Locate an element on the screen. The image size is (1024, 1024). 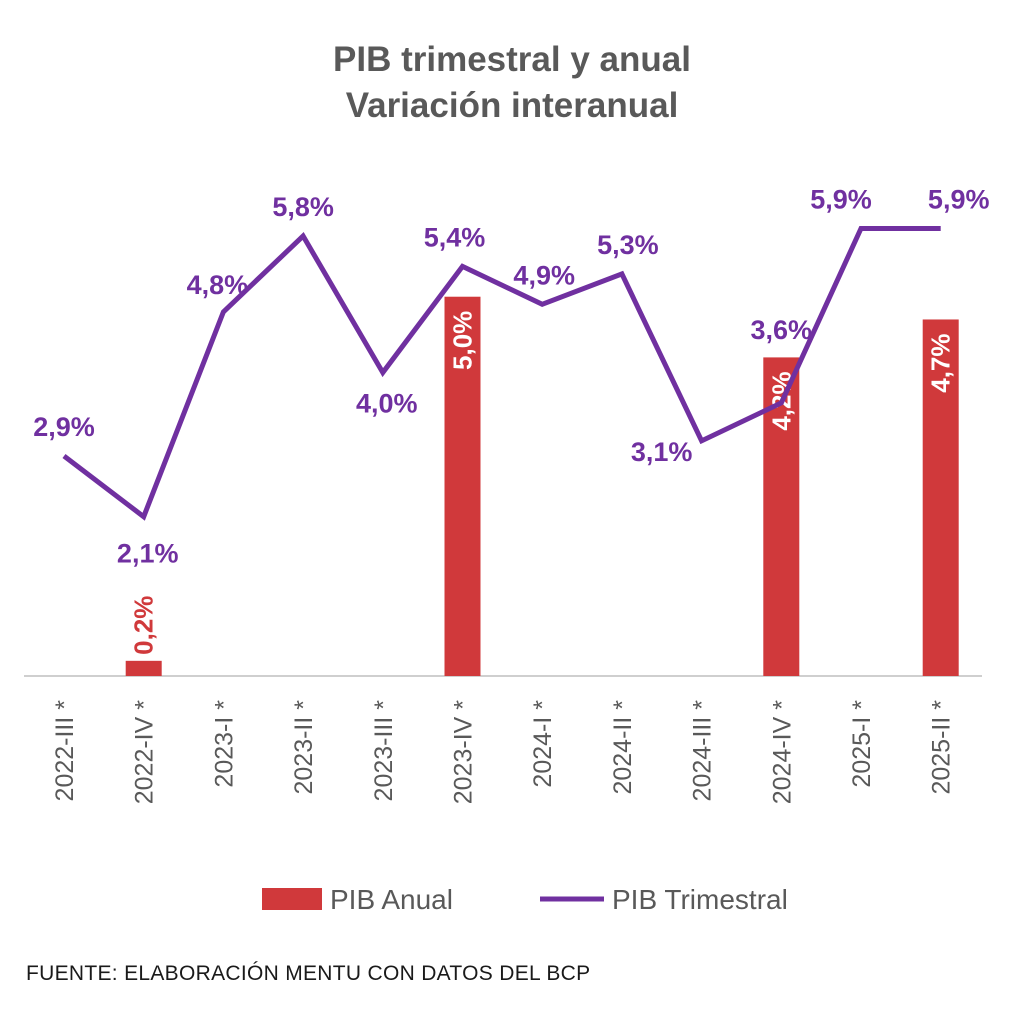
bar-data-label: 5,0% is located at coordinates (463, 340).